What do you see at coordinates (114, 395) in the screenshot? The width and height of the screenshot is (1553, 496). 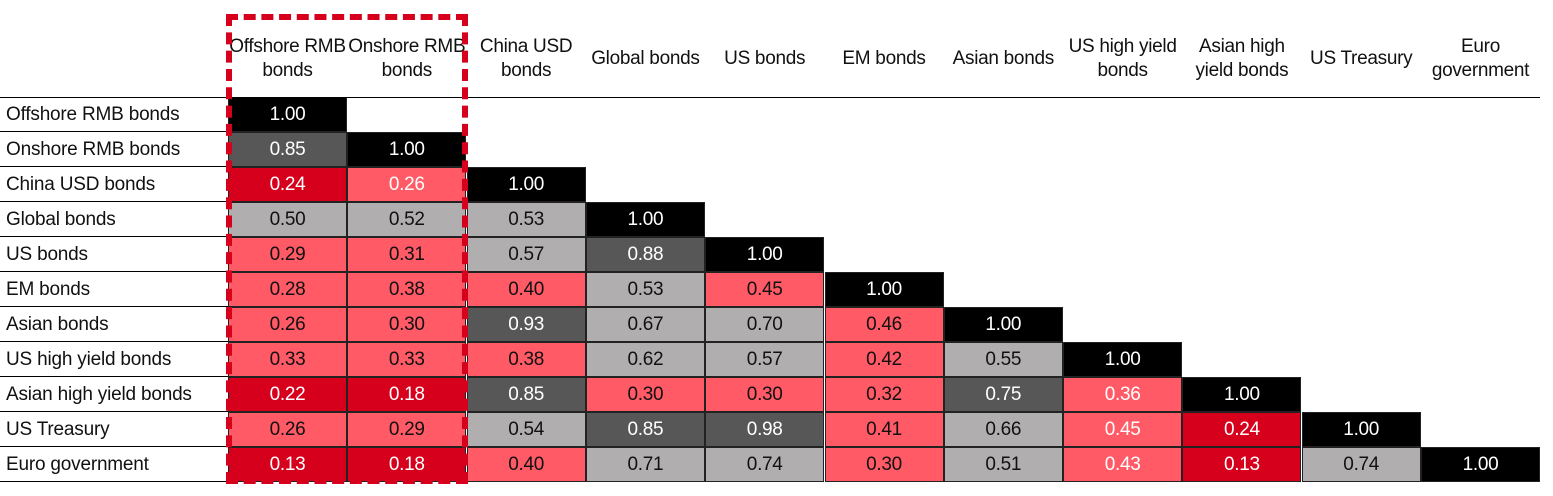 I see `row-label: Asian high yield bonds` at bounding box center [114, 395].